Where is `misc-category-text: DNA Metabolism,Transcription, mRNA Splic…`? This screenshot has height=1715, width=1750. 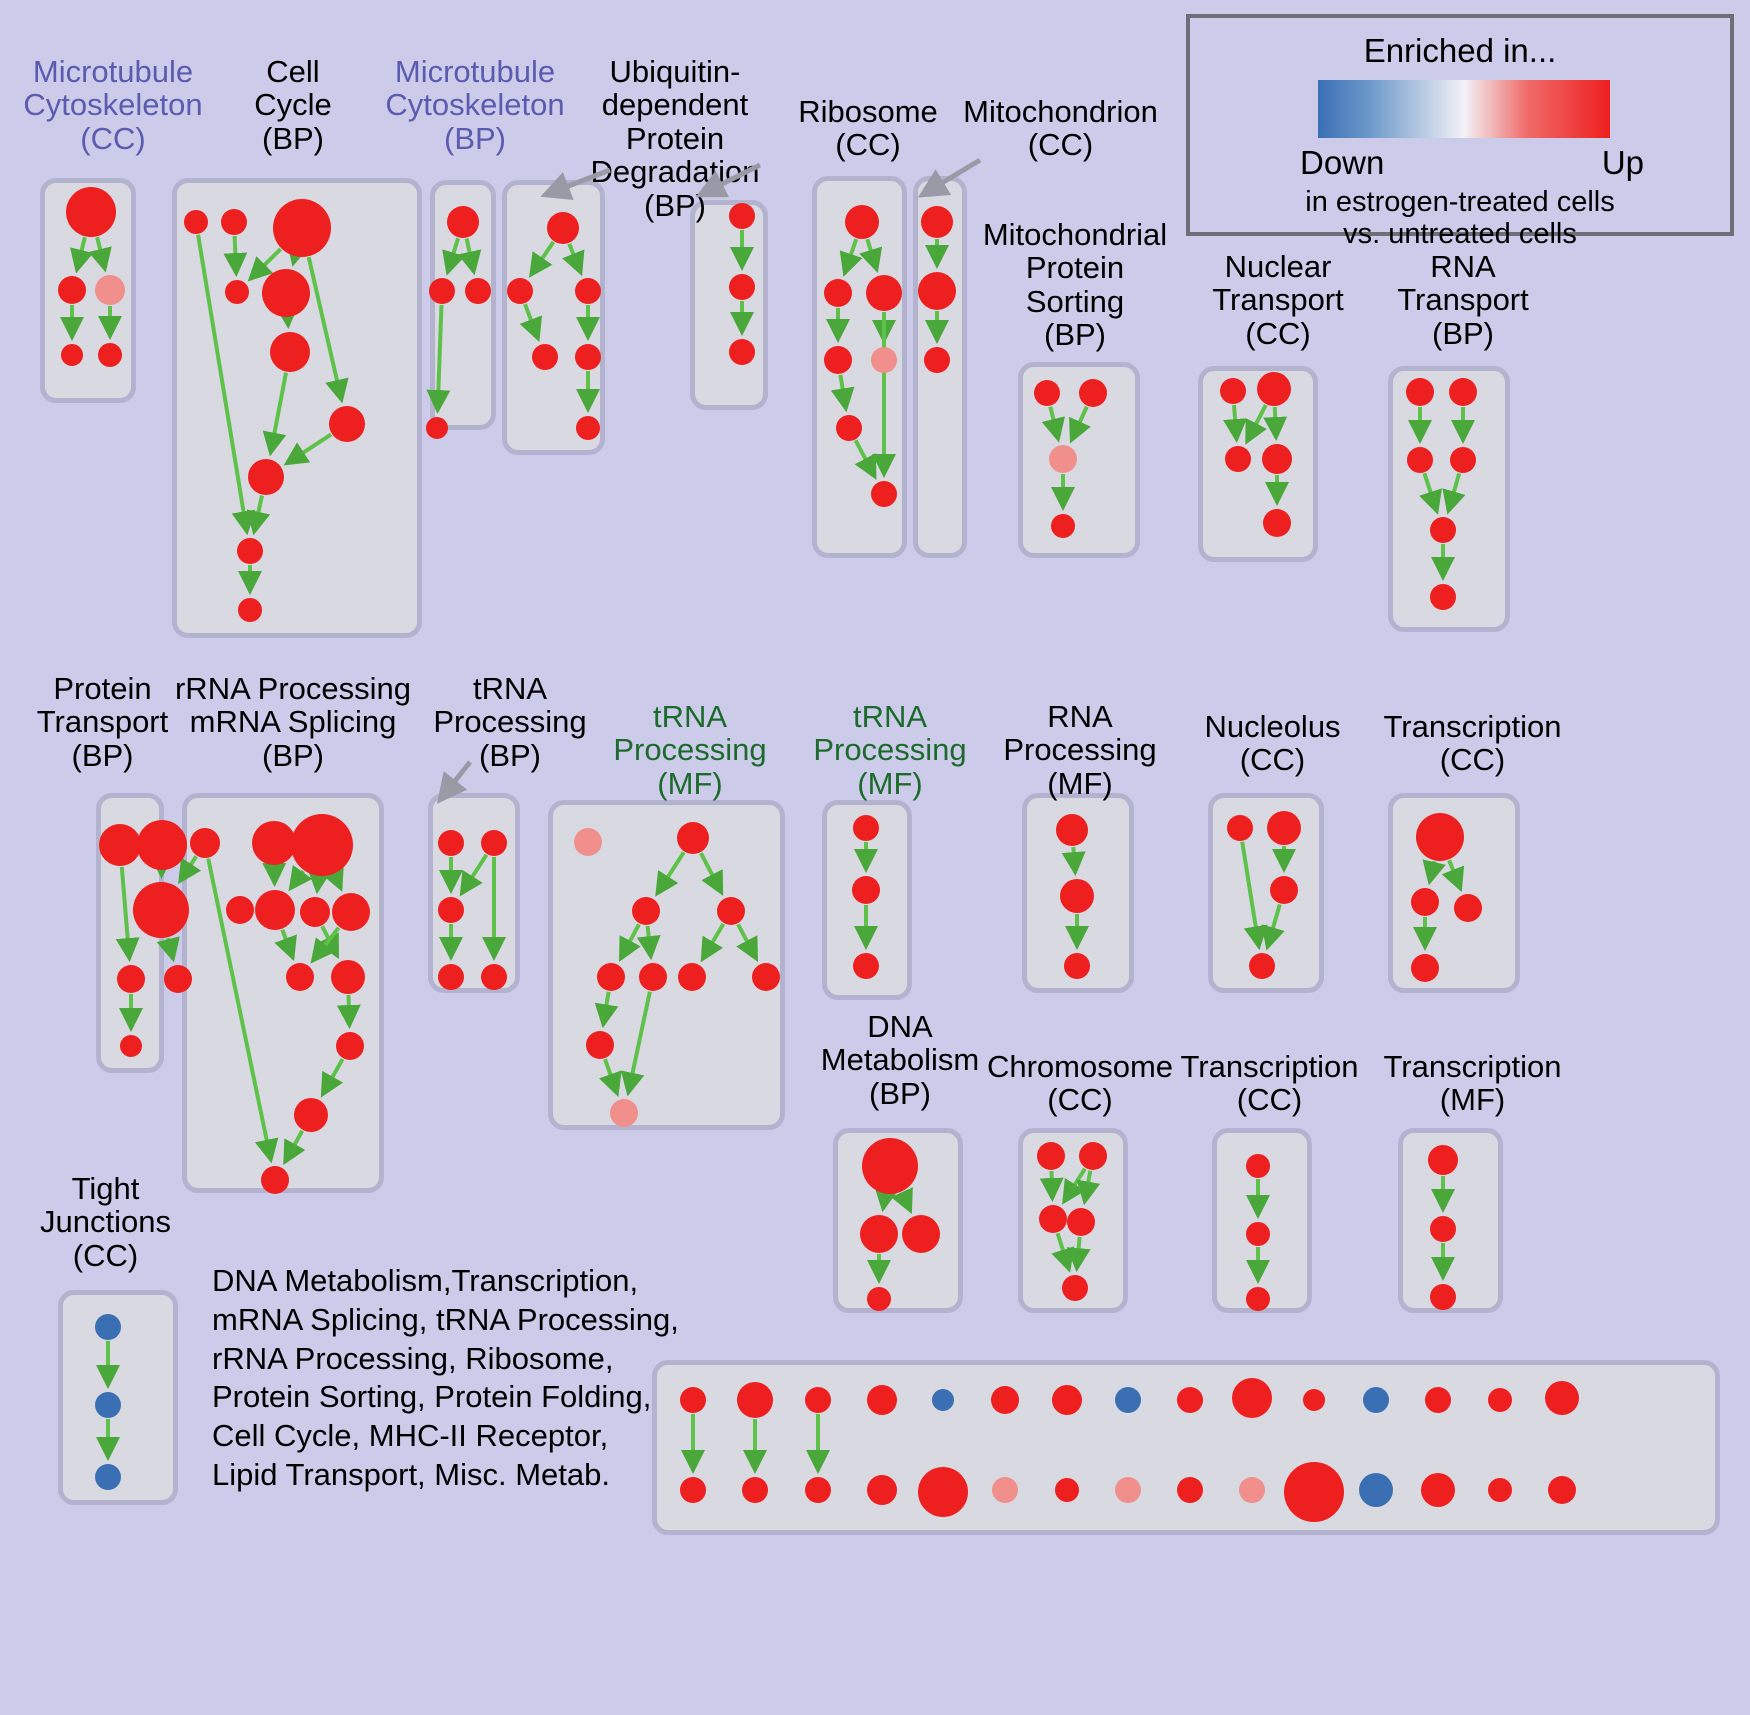 misc-category-text: DNA Metabolism,Transcription, mRNA Splic… is located at coordinates (445, 1377).